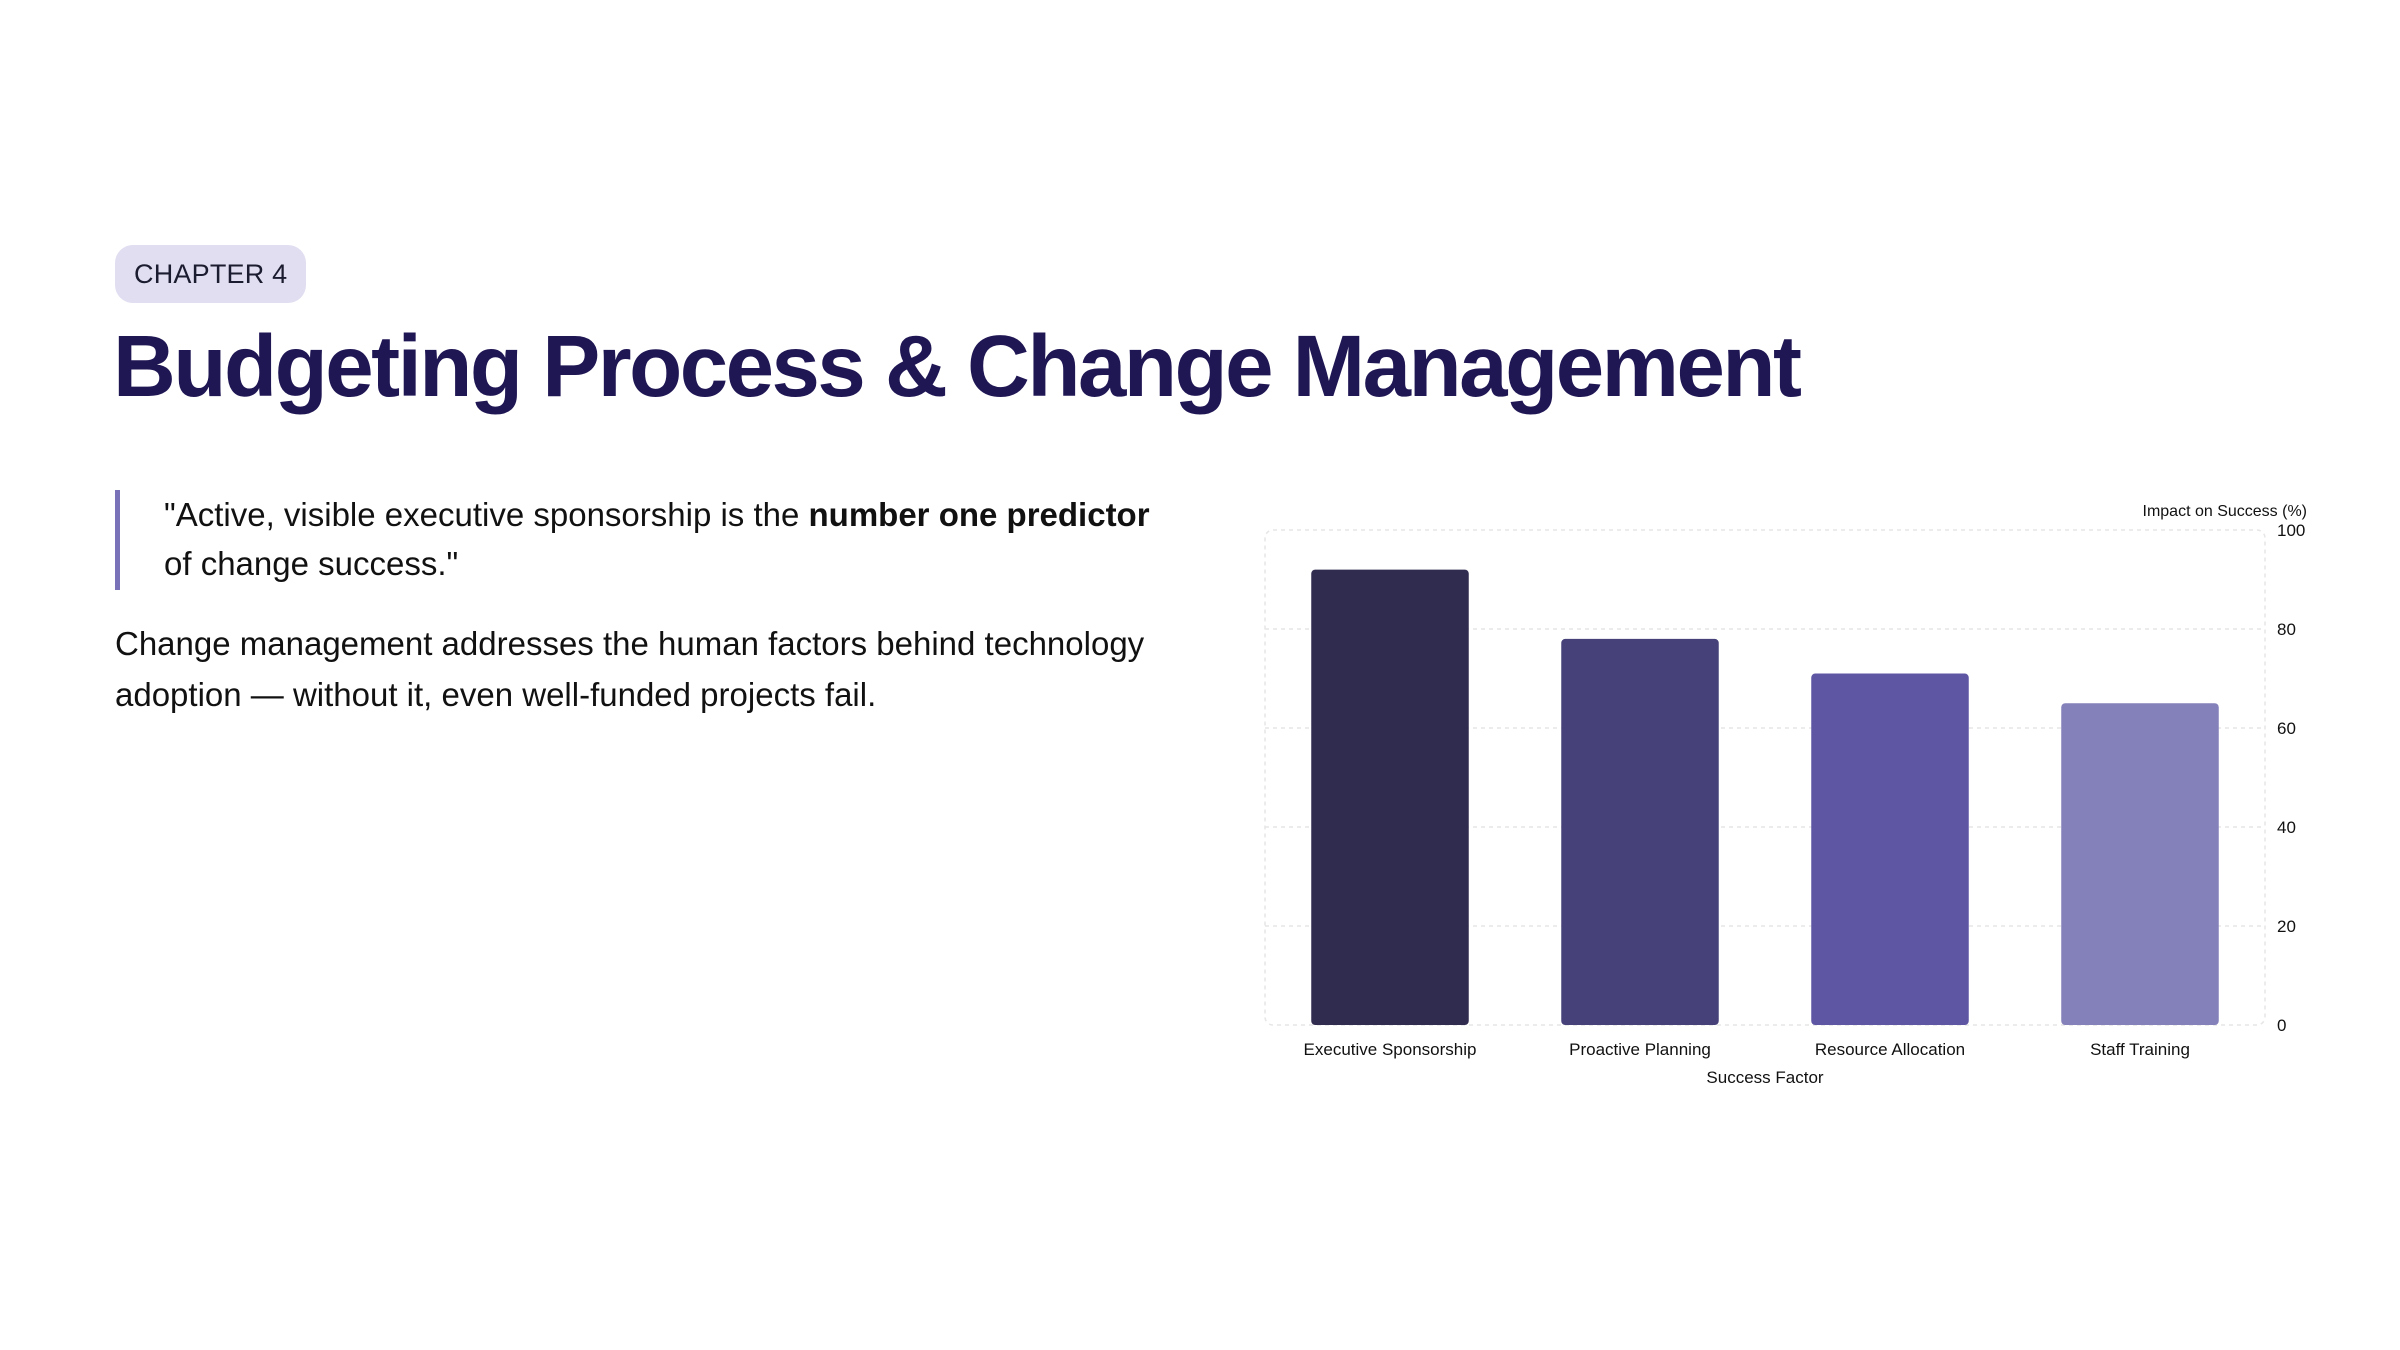  I want to click on quote-text-end: of change success.", so click(311, 563).